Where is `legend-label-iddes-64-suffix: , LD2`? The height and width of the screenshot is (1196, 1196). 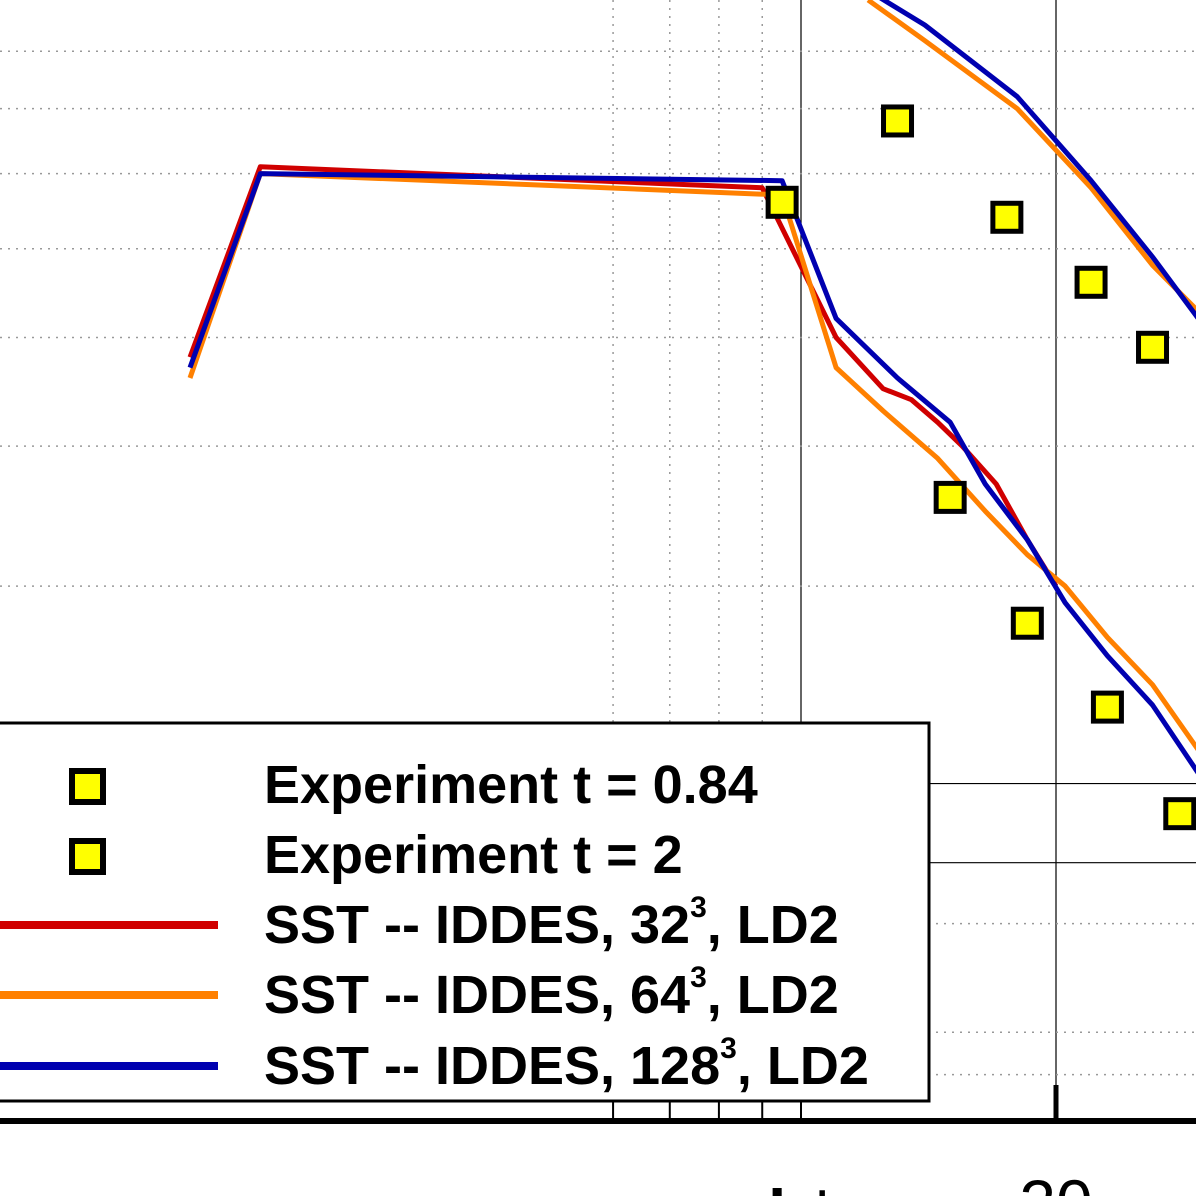
legend-label-iddes-64-suffix: , LD2 is located at coordinates (773, 995).